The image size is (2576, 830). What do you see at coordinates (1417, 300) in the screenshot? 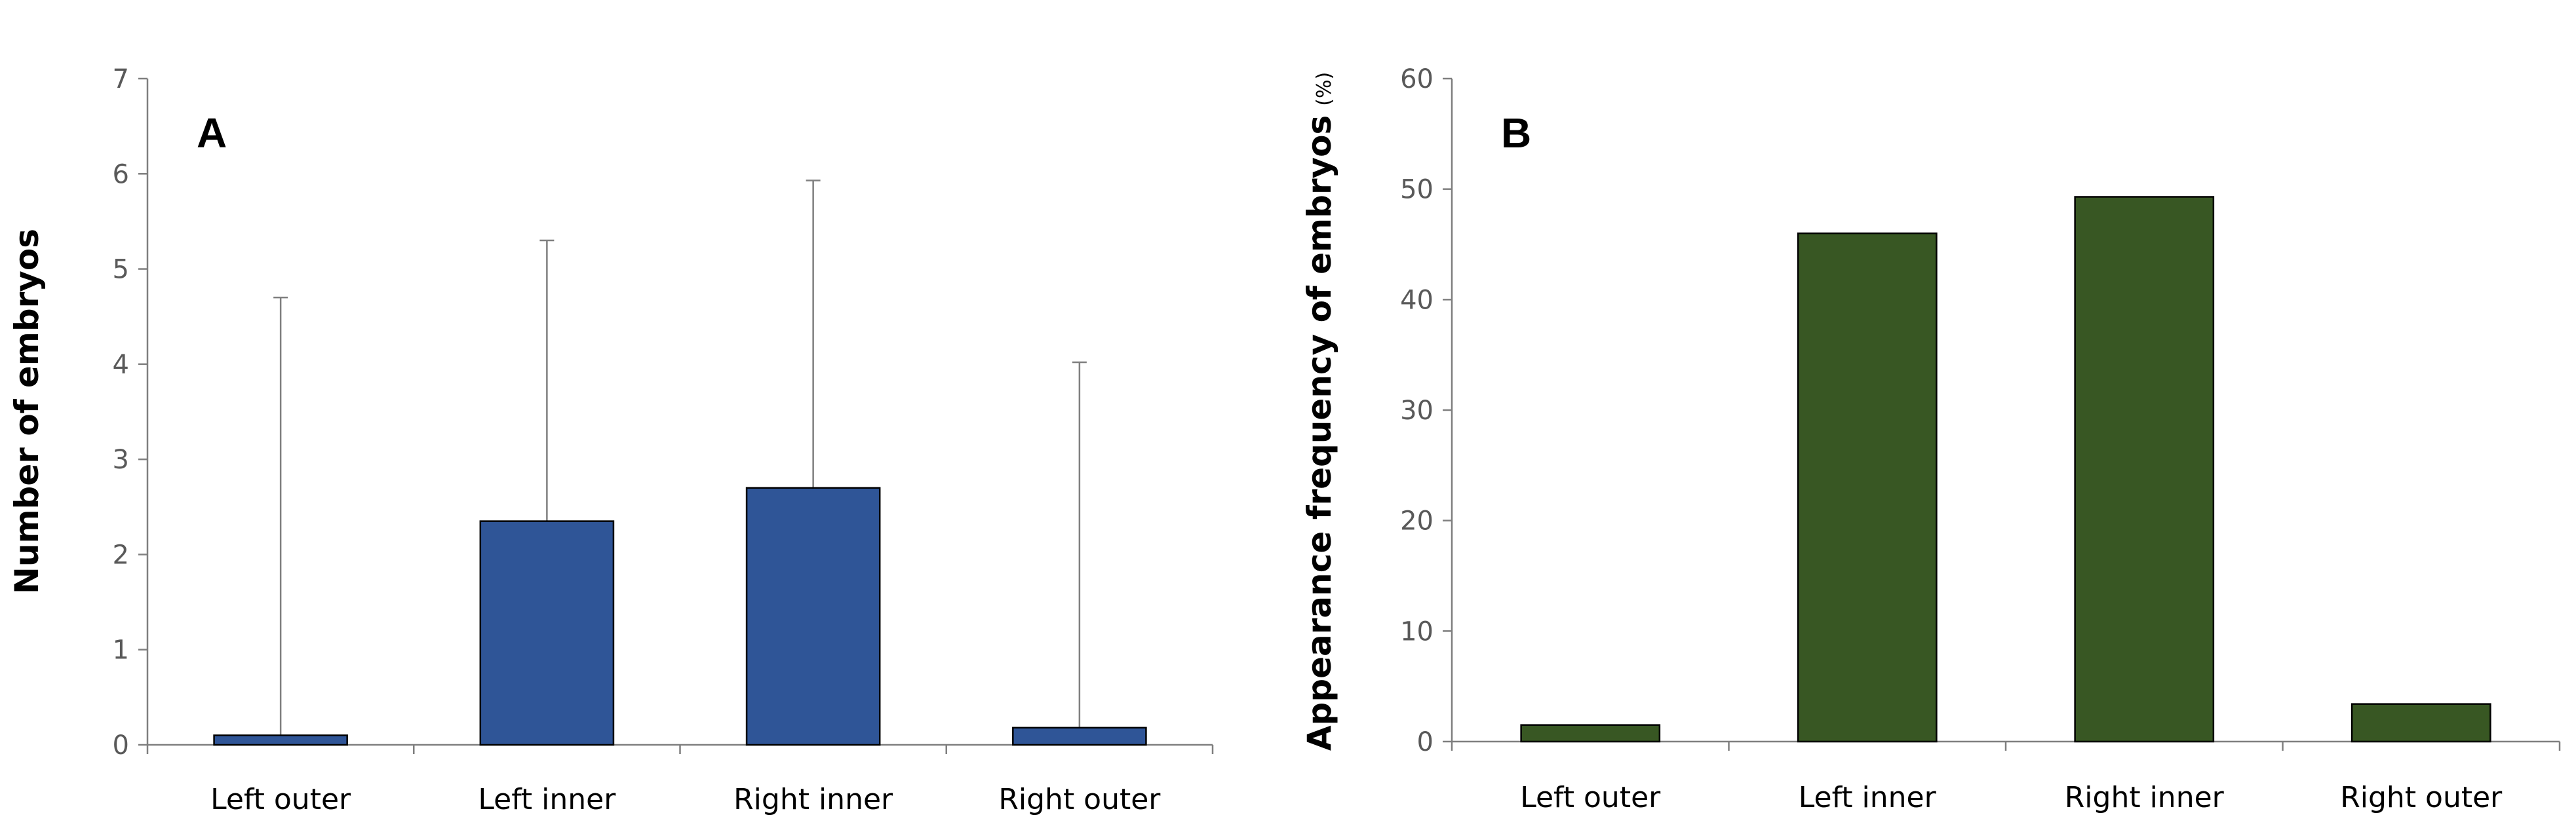
I see `panel-b-y-tick-label: 40` at bounding box center [1417, 300].